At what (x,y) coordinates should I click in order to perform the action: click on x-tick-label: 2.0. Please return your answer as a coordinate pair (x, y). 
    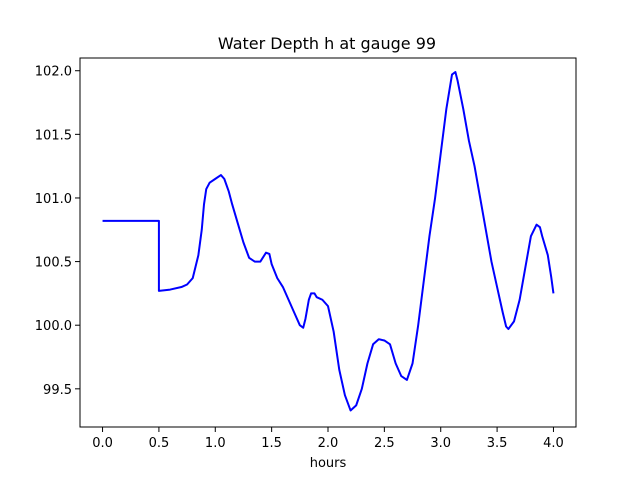
    Looking at the image, I should click on (328, 443).